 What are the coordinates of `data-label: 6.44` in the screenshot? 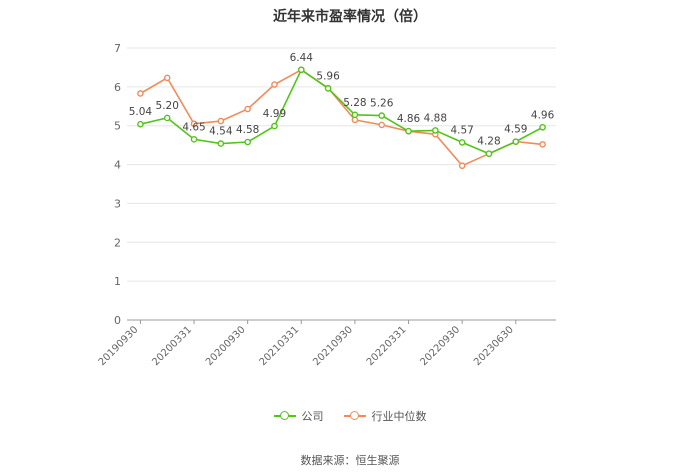 It's located at (302, 58).